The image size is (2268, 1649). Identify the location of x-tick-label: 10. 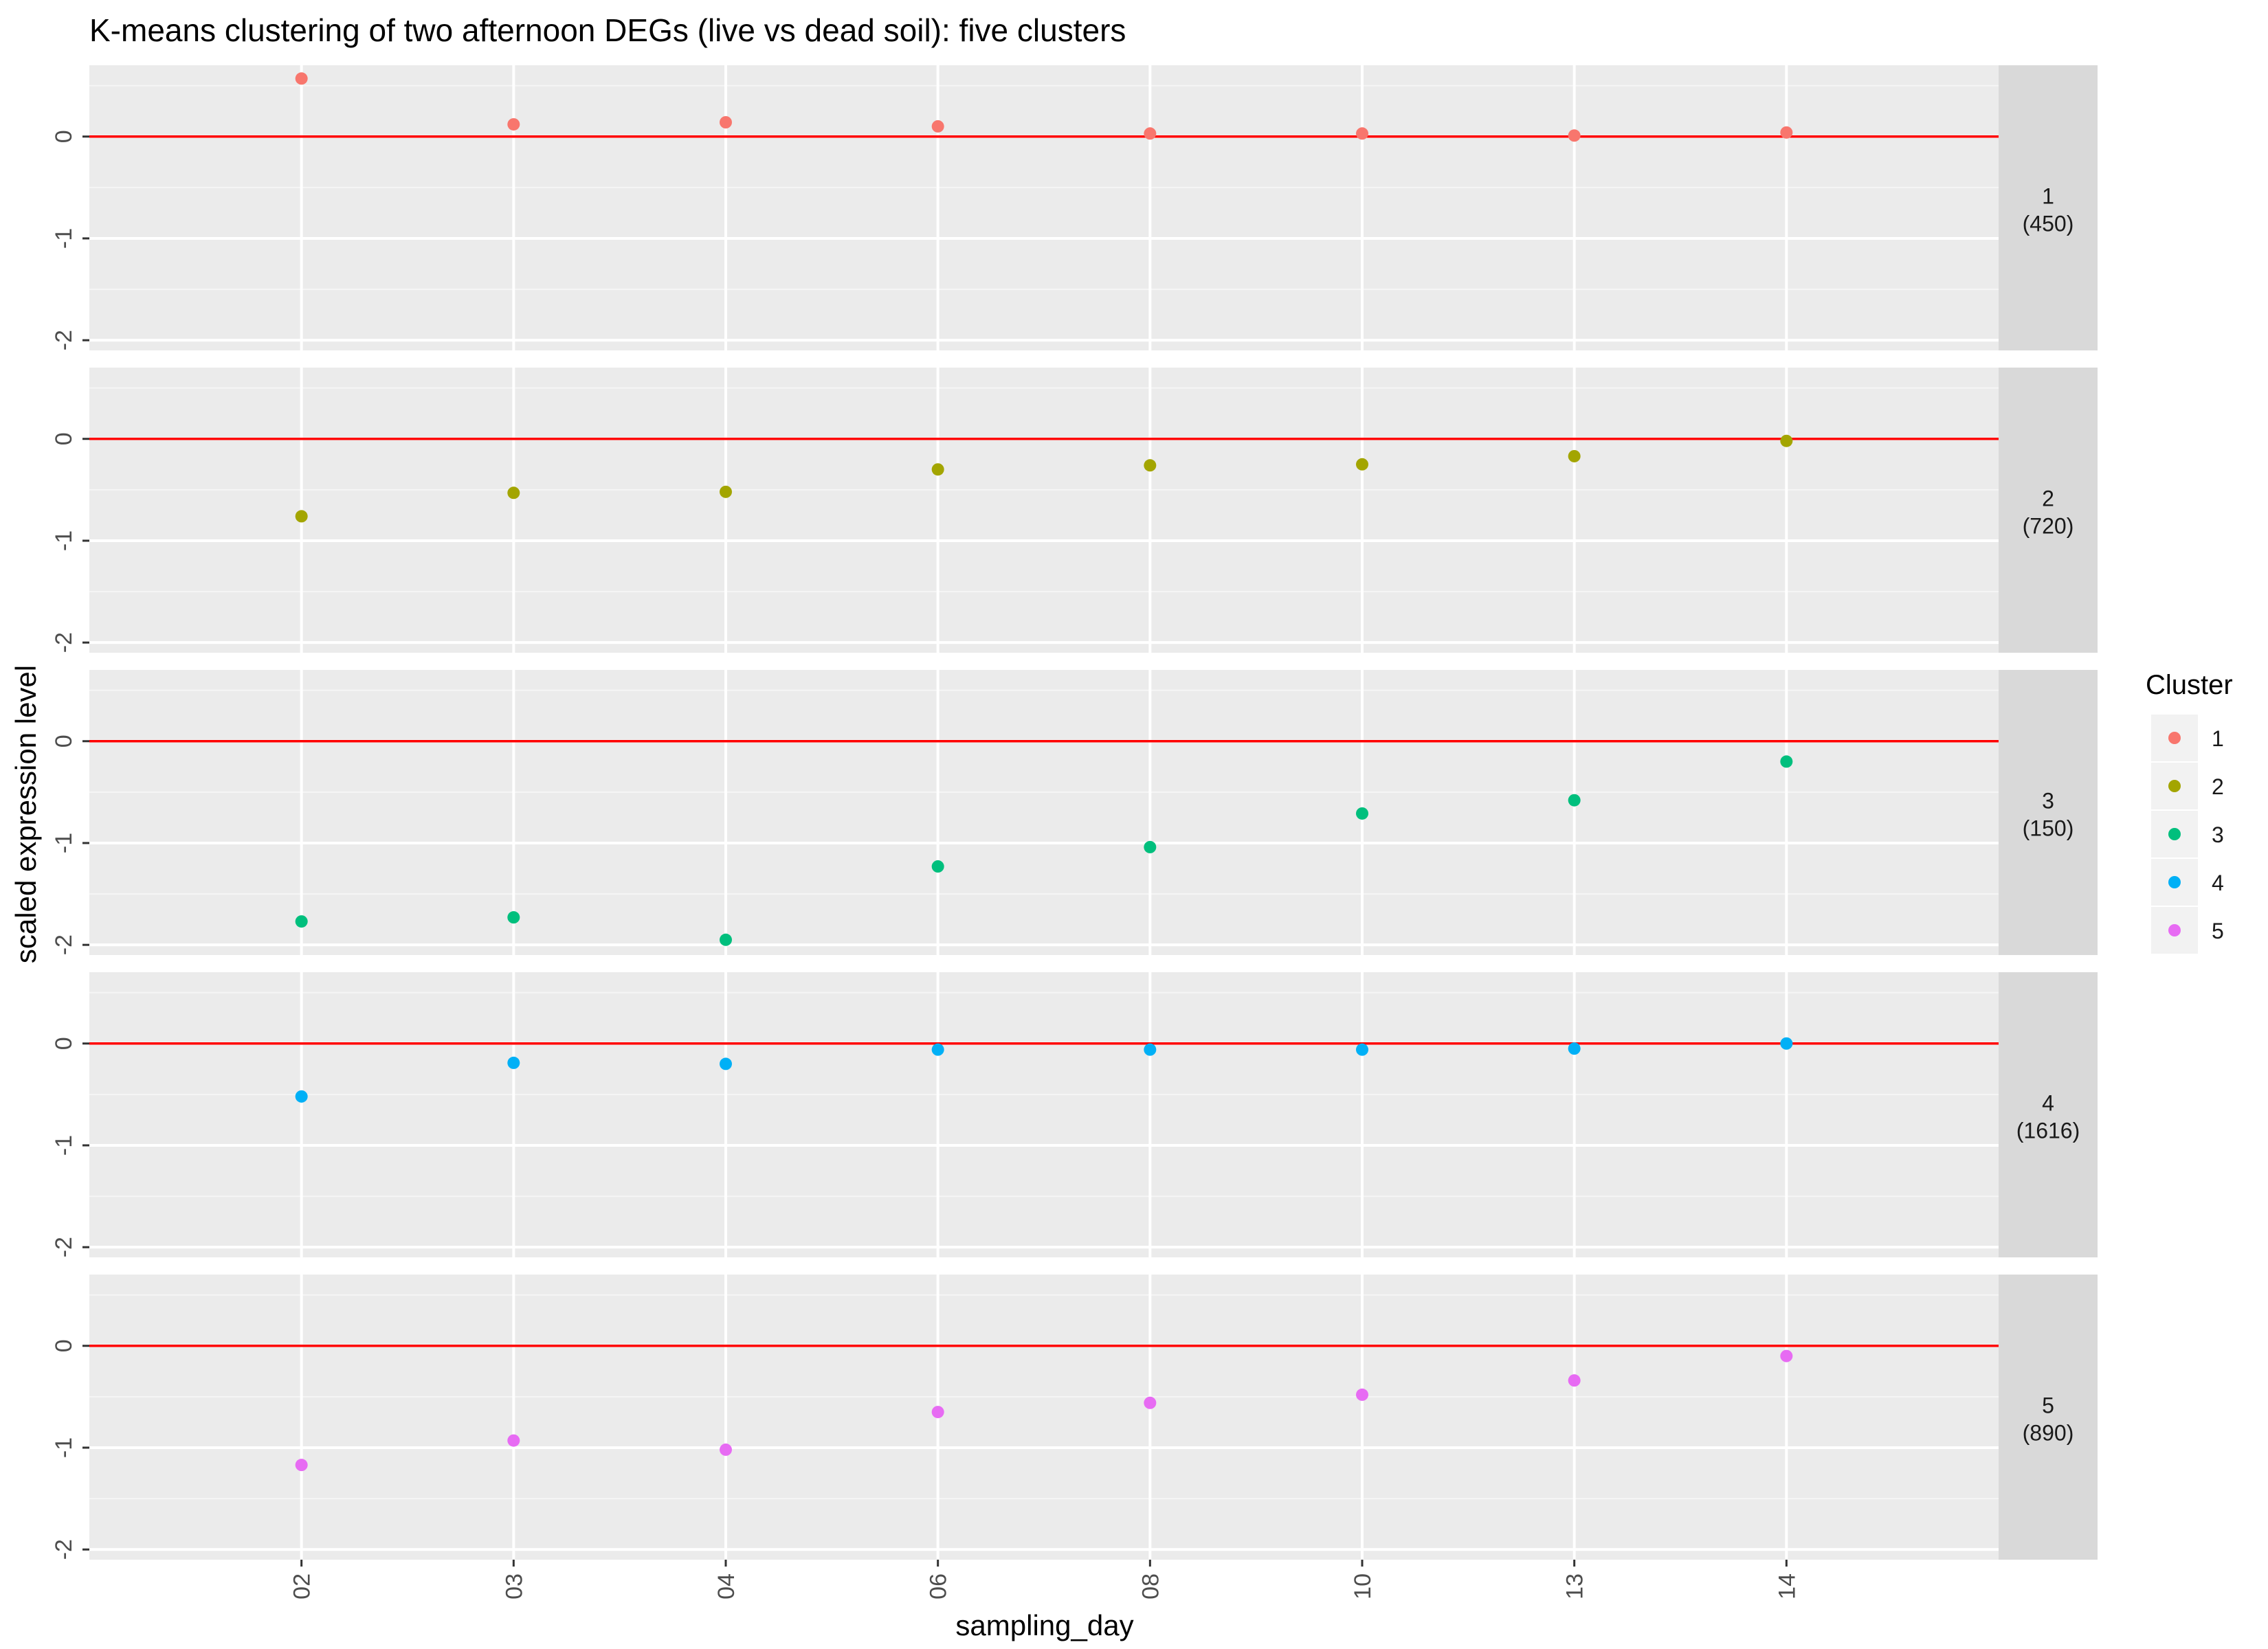
(1363, 1586).